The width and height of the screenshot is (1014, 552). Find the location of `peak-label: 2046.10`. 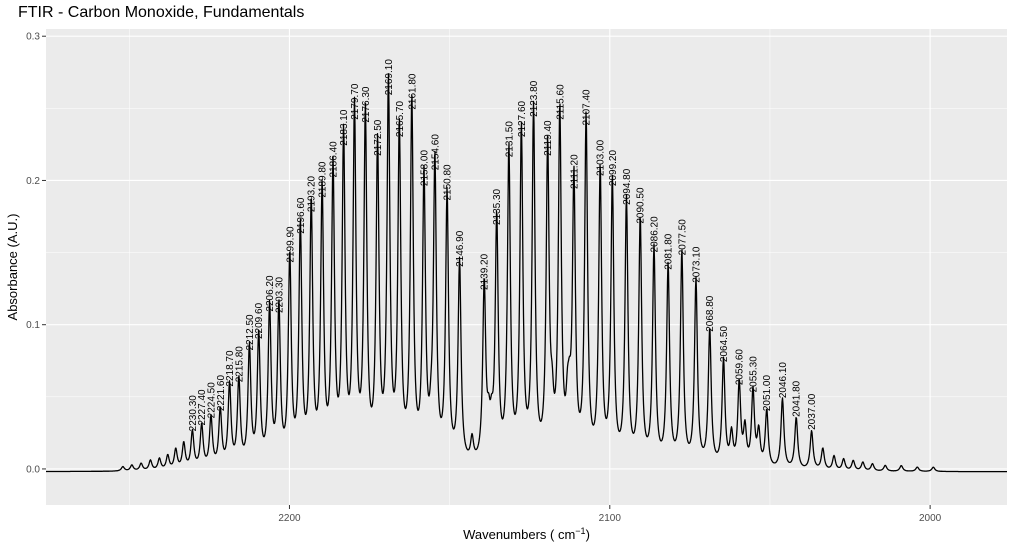

peak-label: 2046.10 is located at coordinates (783, 380).